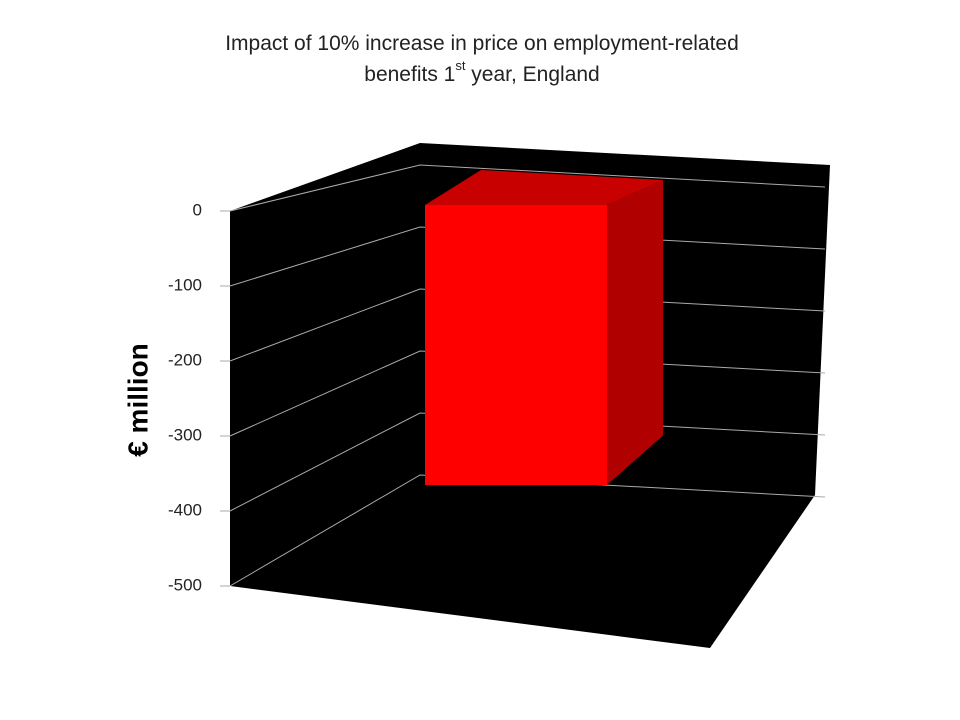 Image resolution: width=960 pixels, height=720 pixels. What do you see at coordinates (137, 400) in the screenshot?
I see `y-axis-label: € million` at bounding box center [137, 400].